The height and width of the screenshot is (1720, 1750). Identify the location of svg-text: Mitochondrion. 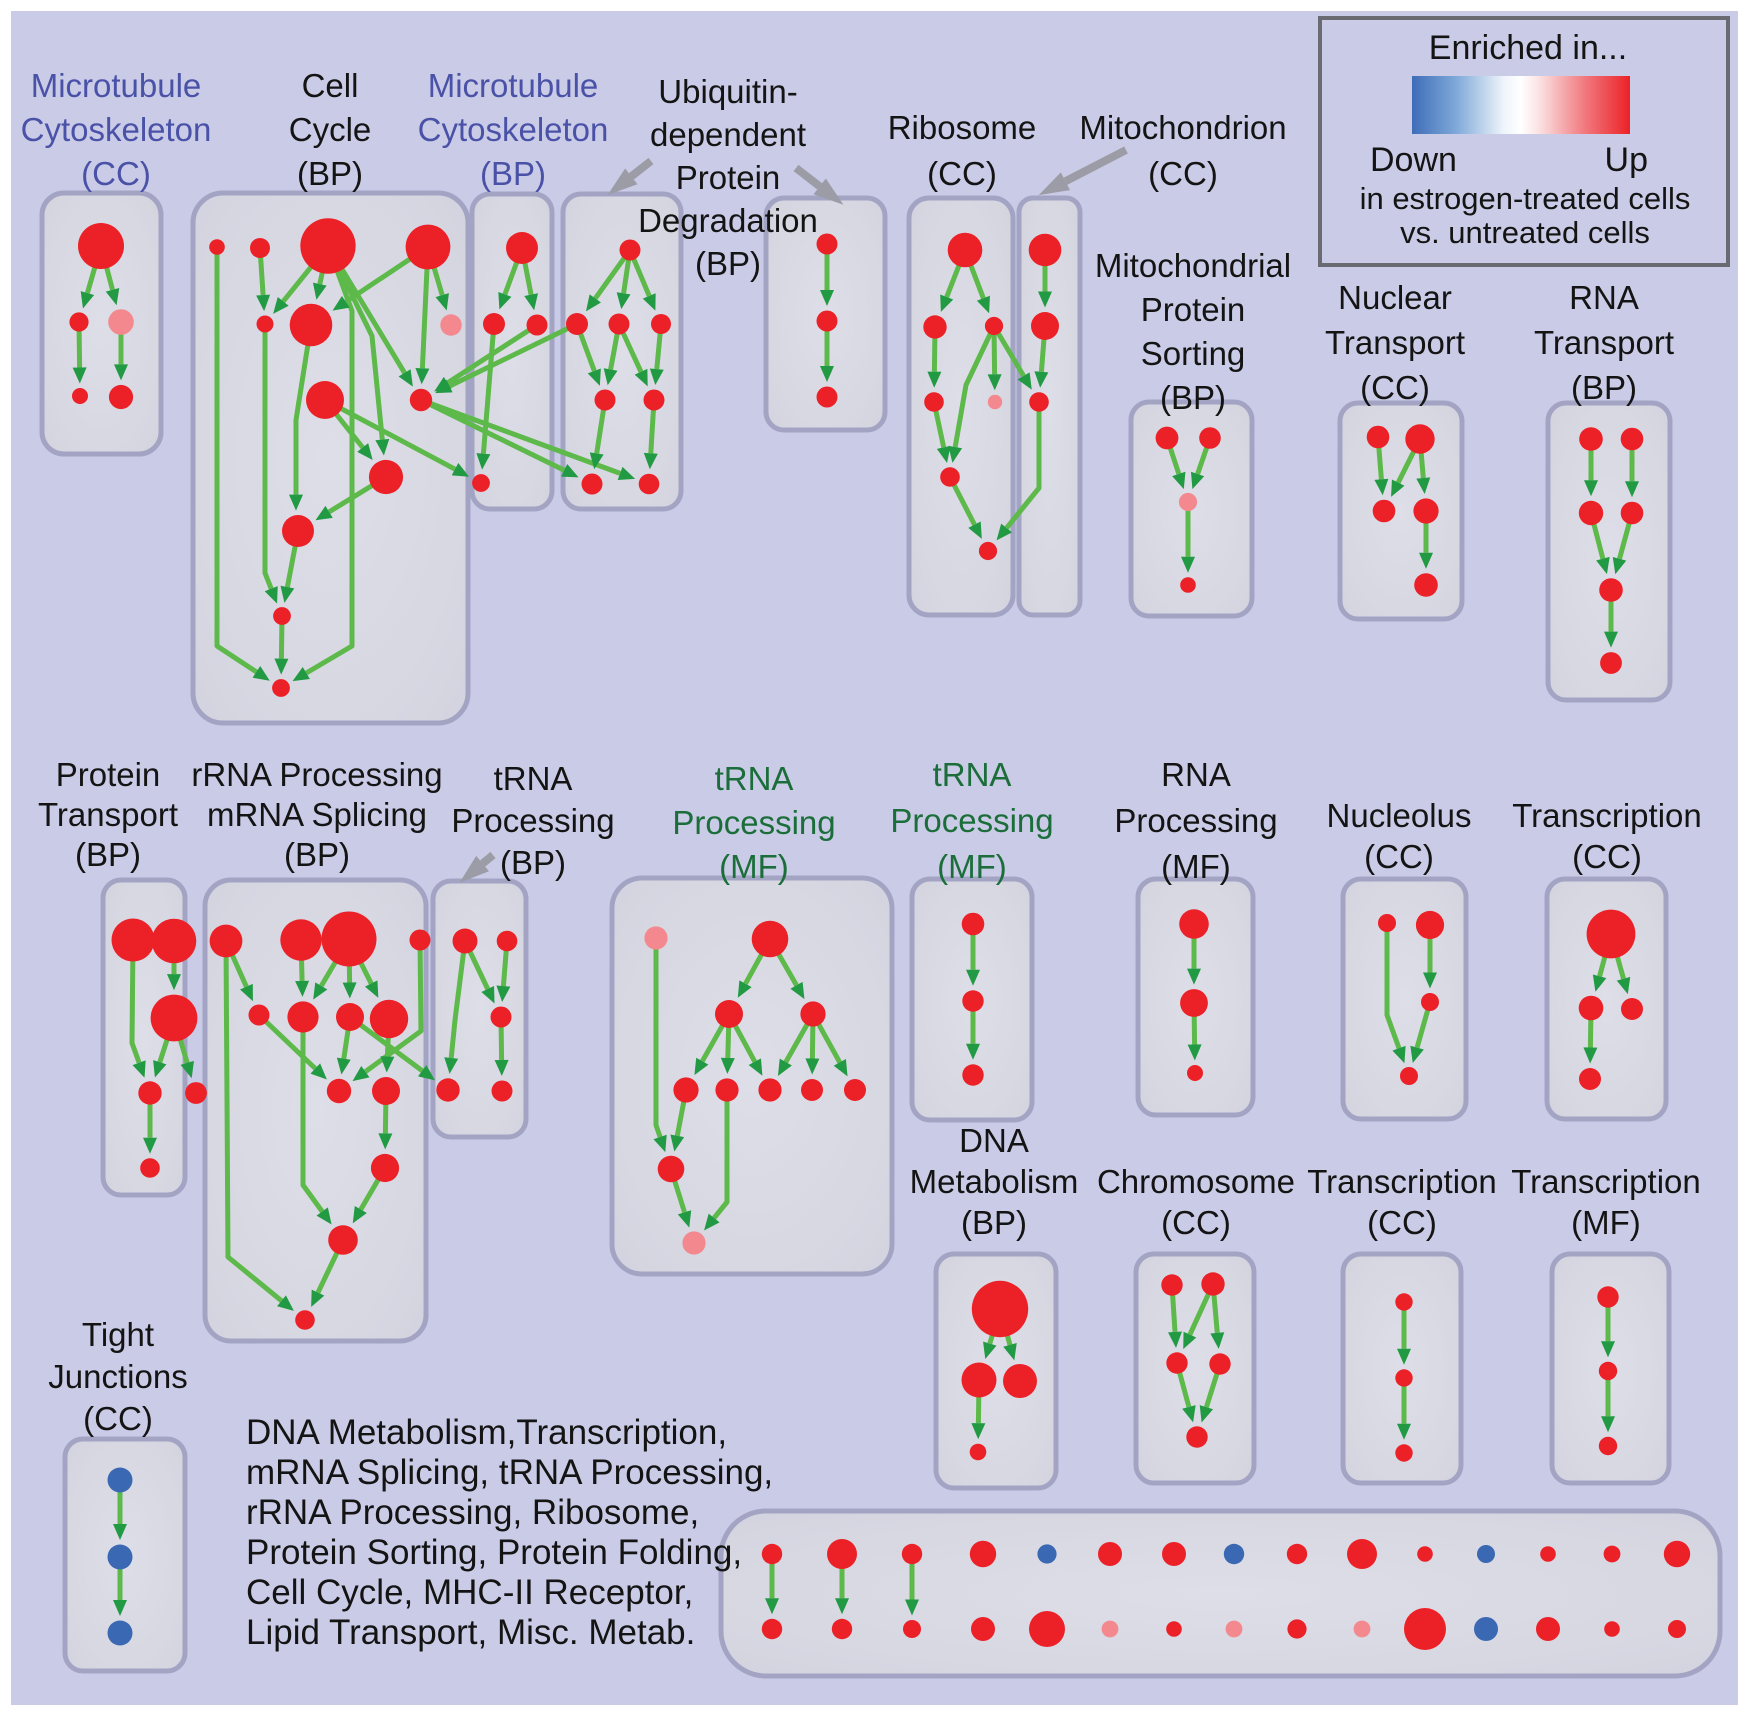
(1182, 127).